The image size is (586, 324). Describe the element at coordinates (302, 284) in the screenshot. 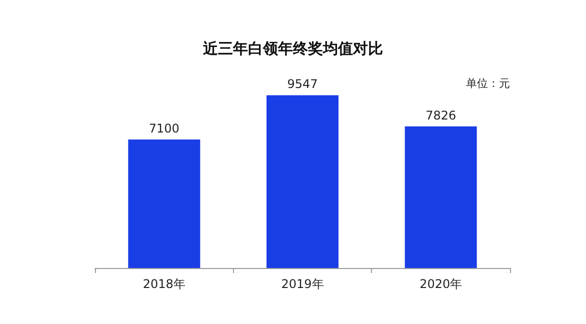

I see `x-tick-label: 2019年` at that location.